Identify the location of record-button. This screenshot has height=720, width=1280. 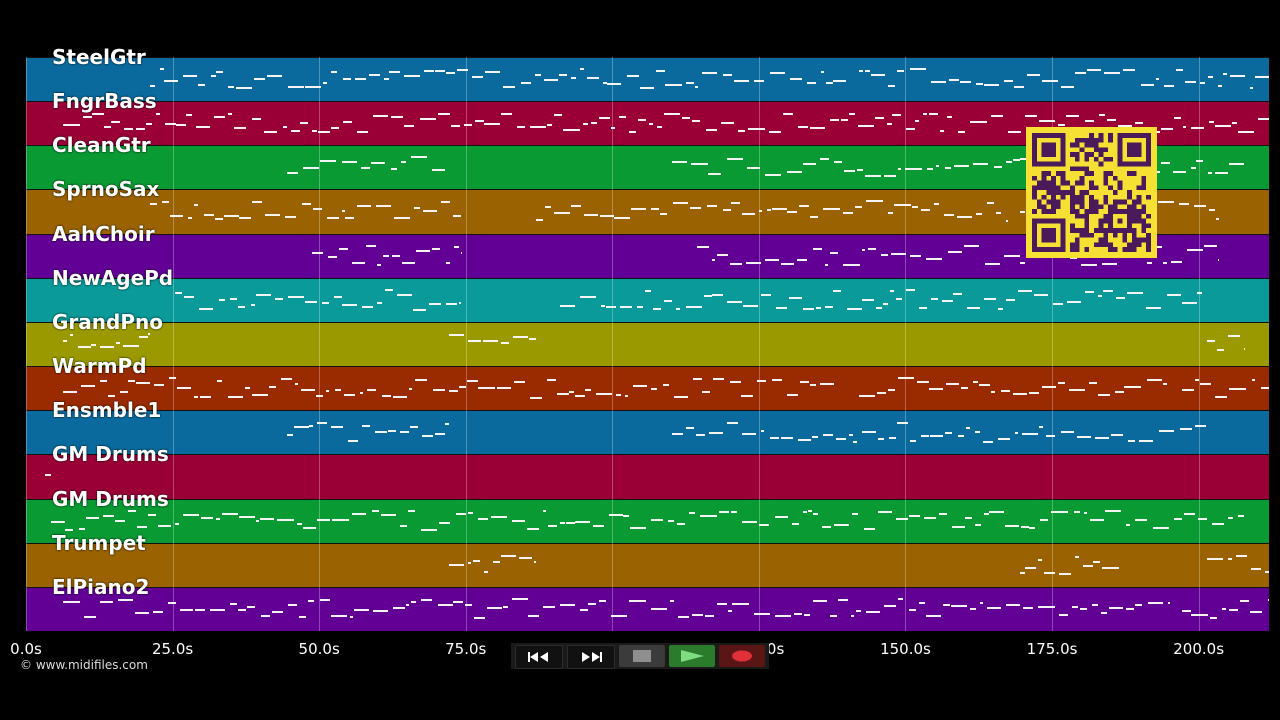
(742, 656).